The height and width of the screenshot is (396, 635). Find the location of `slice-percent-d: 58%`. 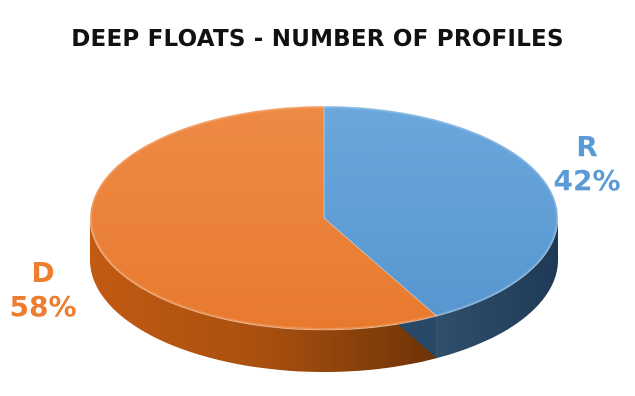

slice-percent-d: 58% is located at coordinates (43, 306).